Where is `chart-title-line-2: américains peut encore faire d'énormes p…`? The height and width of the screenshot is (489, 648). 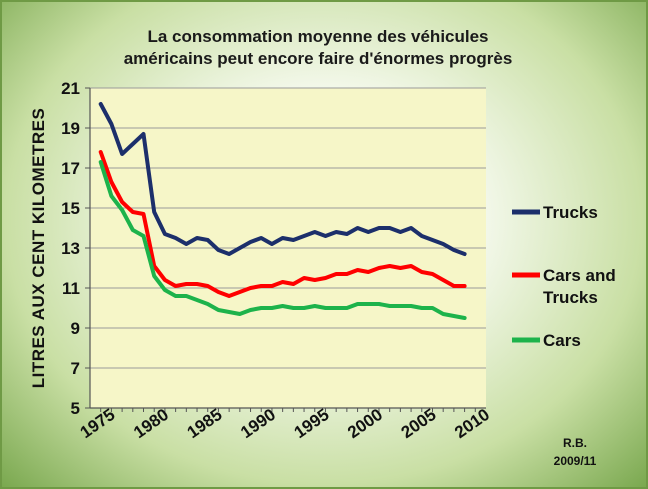 chart-title-line-2: américains peut encore faire d'énormes p… is located at coordinates (318, 58).